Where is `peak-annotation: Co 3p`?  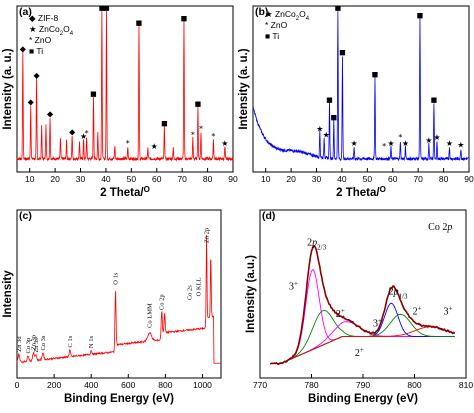
peak-annotation: Co 3p is located at coordinates (28, 346).